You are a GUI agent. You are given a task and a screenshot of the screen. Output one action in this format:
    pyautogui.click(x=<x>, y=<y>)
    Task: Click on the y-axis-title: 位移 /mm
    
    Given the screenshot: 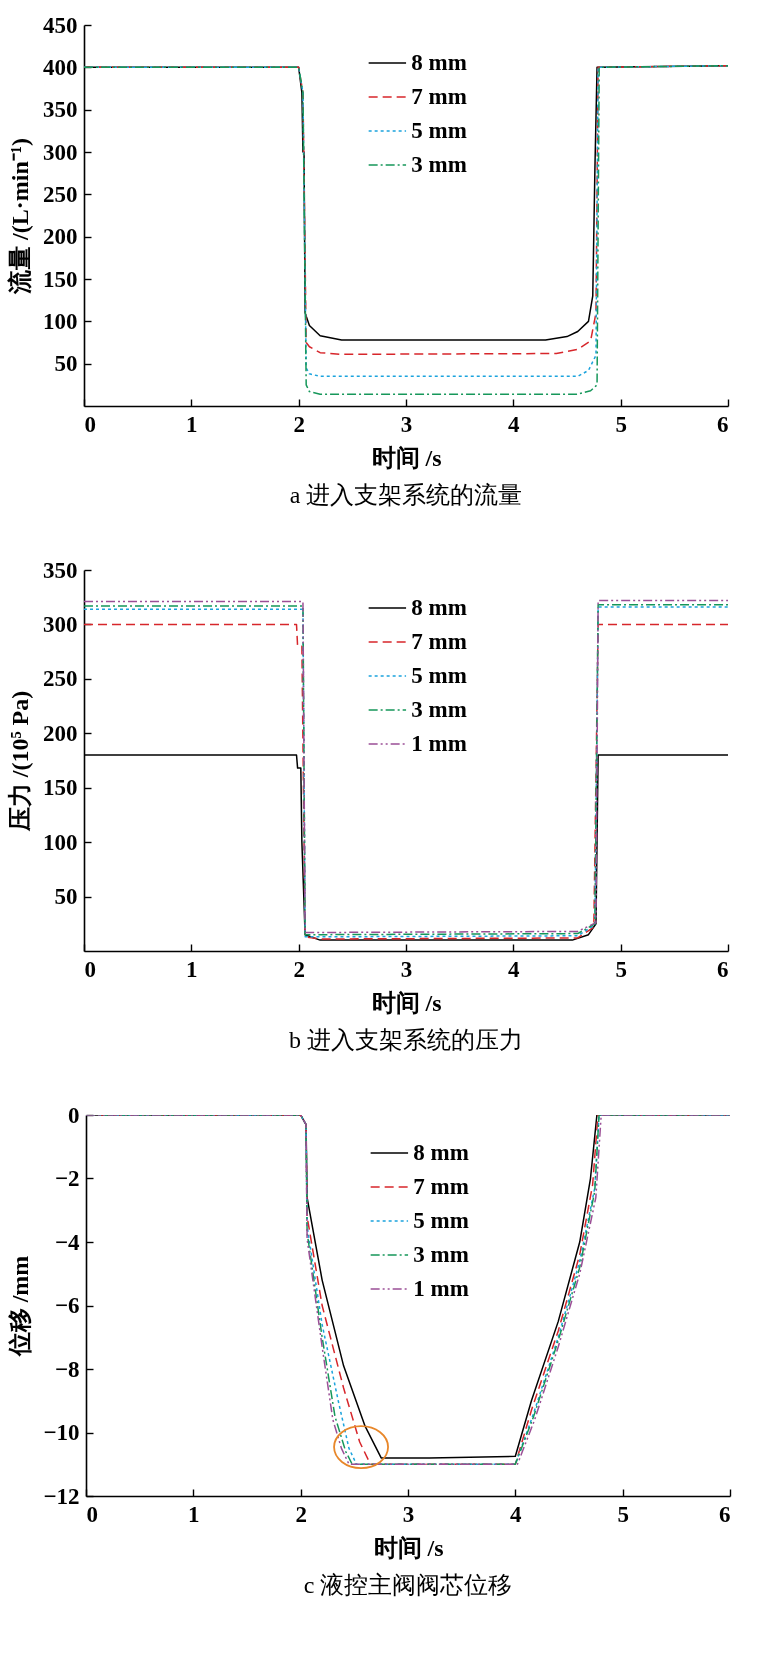 What is the action you would take?
    pyautogui.click(x=20, y=1306)
    